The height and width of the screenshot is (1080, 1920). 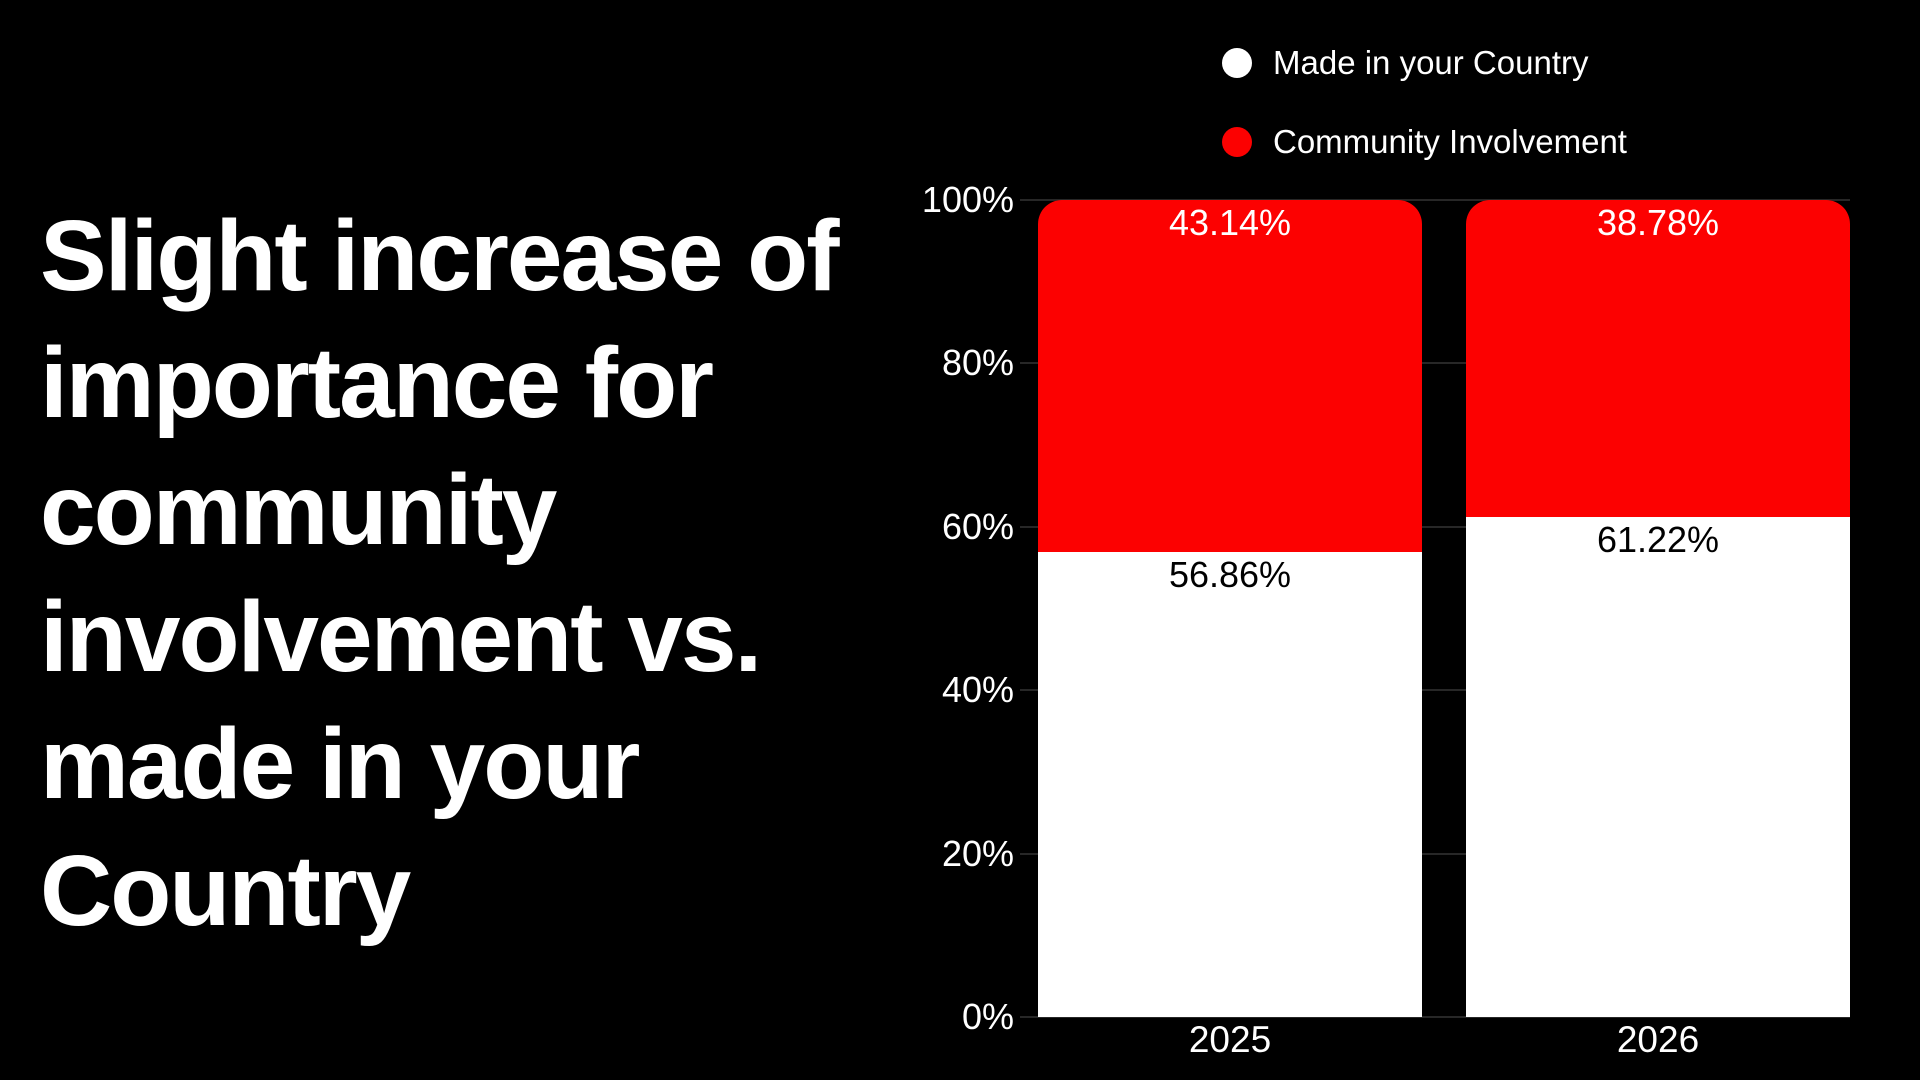 What do you see at coordinates (1230, 1039) in the screenshot?
I see `x-axis-label-2025: 2025` at bounding box center [1230, 1039].